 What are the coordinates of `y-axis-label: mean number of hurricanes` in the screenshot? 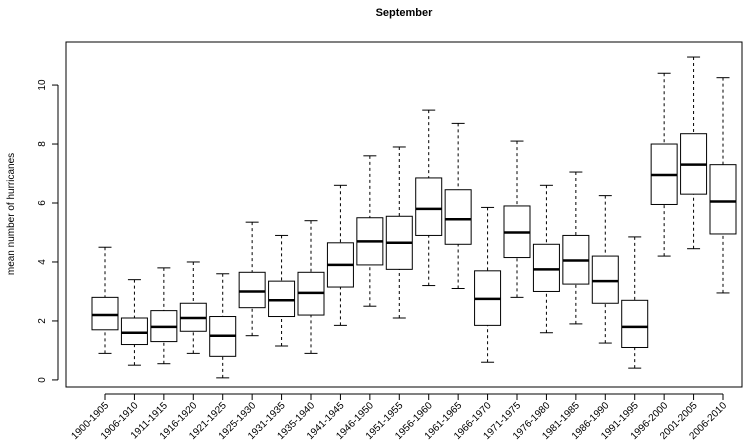 It's located at (11, 214).